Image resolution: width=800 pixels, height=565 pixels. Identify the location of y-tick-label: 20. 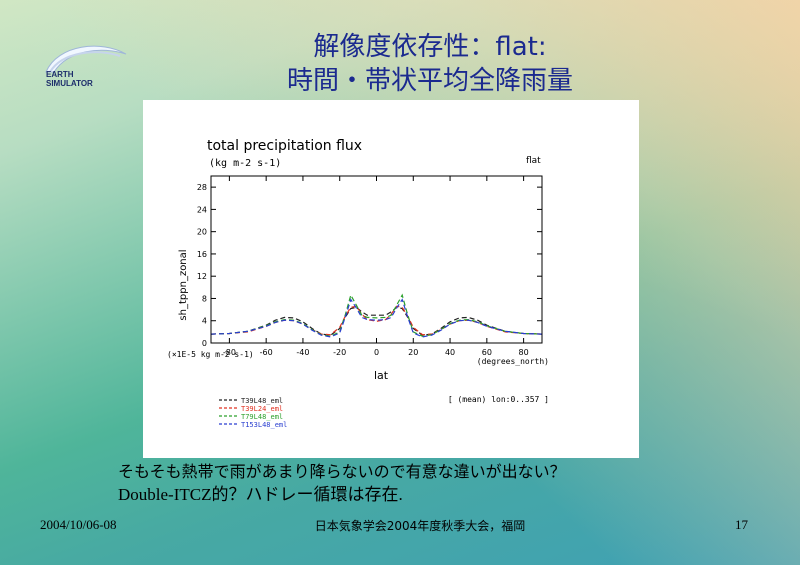
(202, 232).